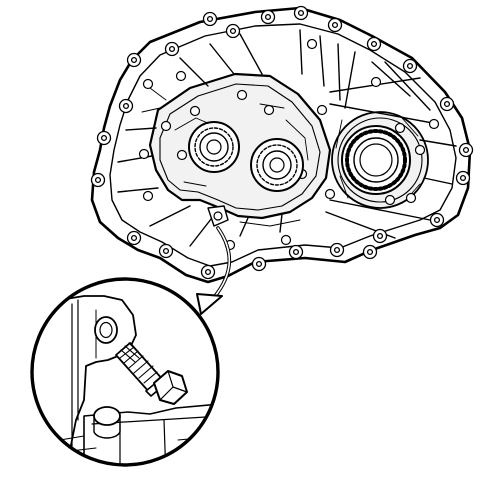  I want to click on input-shaft-bearing, so click(214, 147).